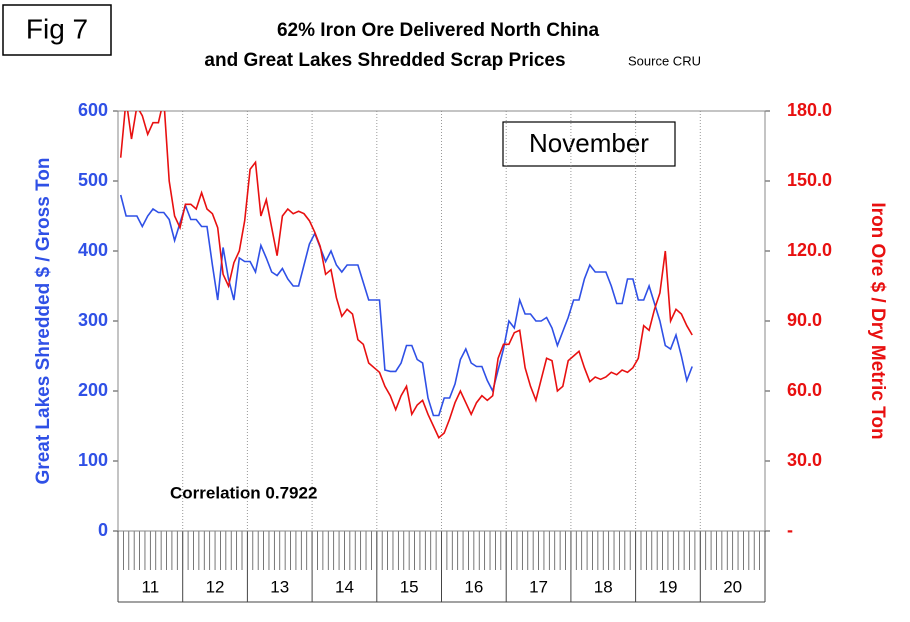  What do you see at coordinates (243, 492) in the screenshot?
I see `correlation-text: Correlation 0.7922` at bounding box center [243, 492].